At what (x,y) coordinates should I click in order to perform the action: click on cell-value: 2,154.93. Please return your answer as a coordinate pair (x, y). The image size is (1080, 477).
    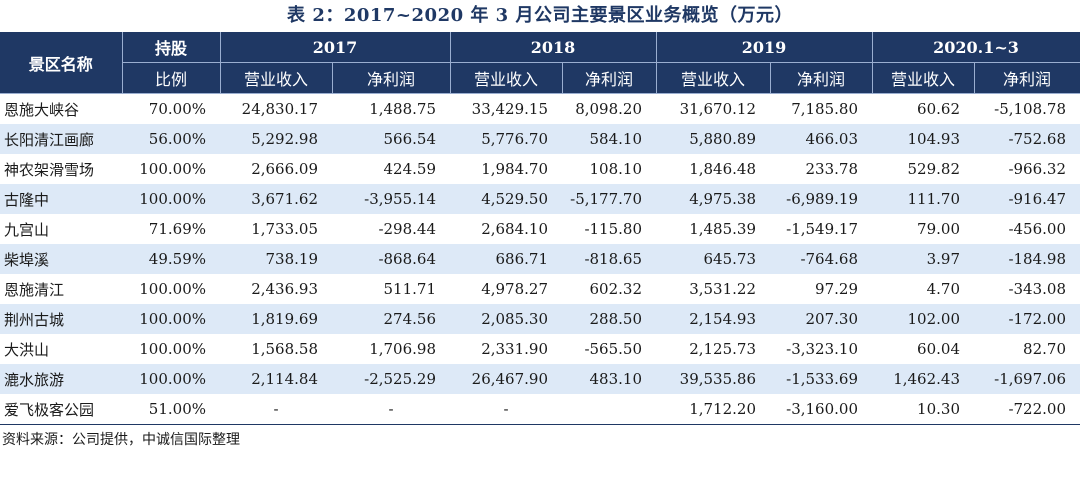
    Looking at the image, I should click on (713, 319).